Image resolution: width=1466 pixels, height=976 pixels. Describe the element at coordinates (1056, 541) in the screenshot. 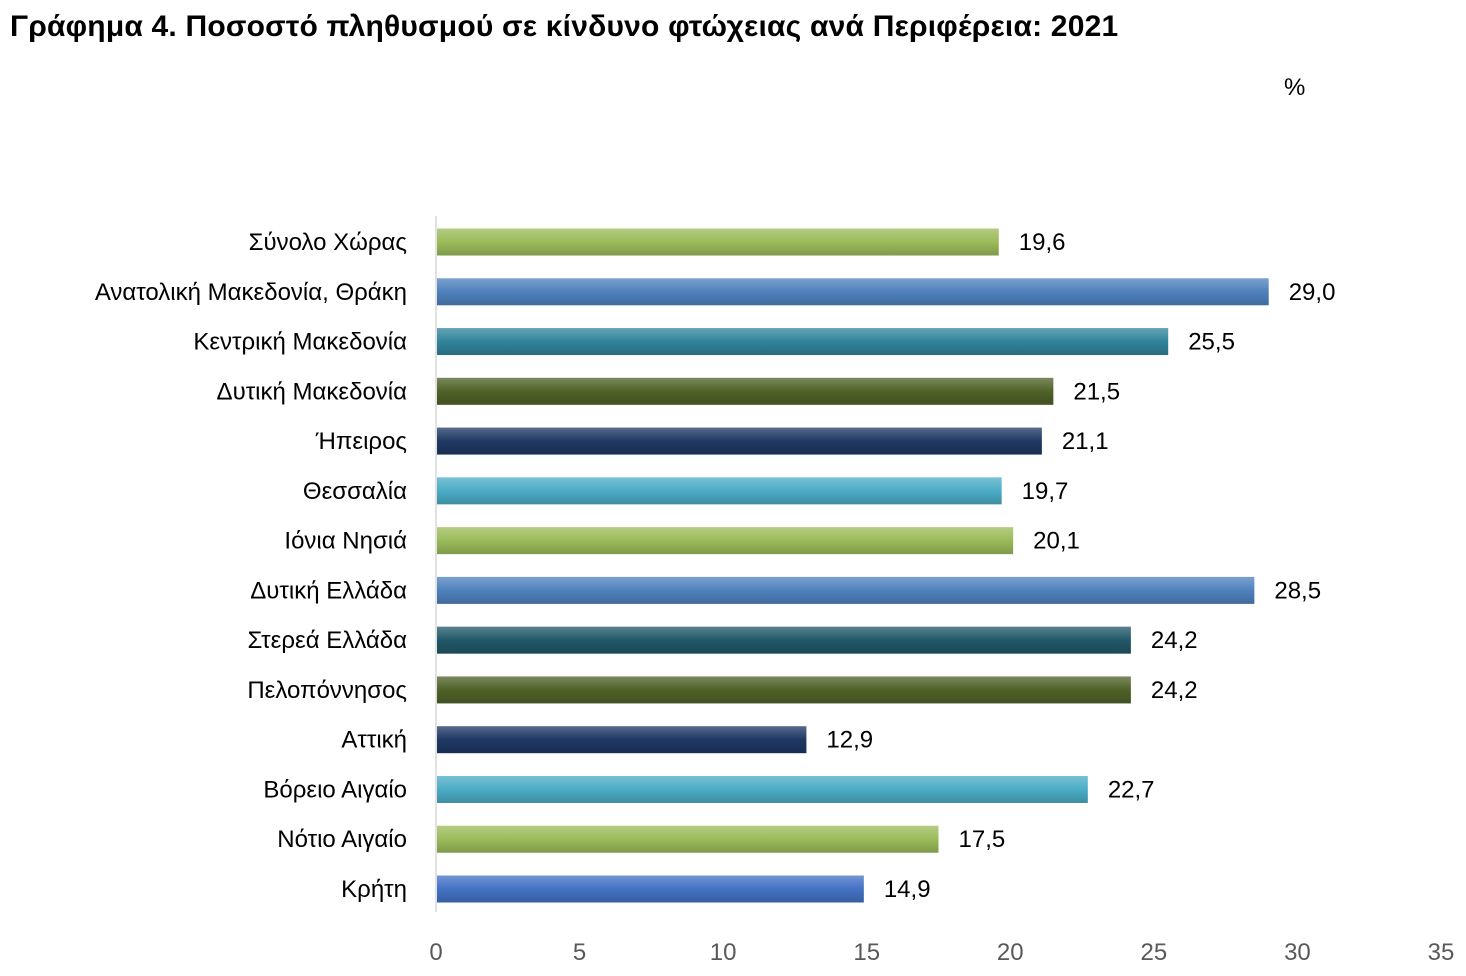

I see `value-label: 20,1` at that location.